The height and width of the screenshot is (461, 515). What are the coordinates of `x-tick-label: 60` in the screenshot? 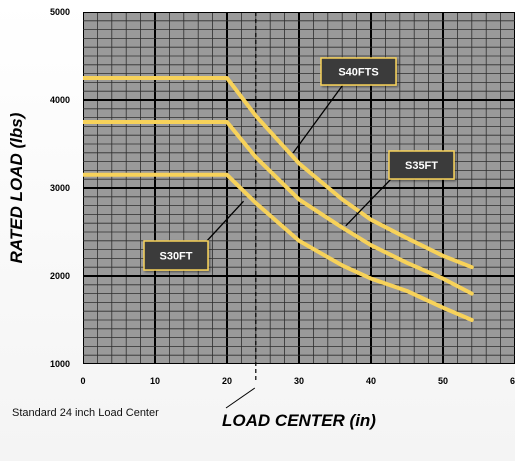 It's located at (512, 381).